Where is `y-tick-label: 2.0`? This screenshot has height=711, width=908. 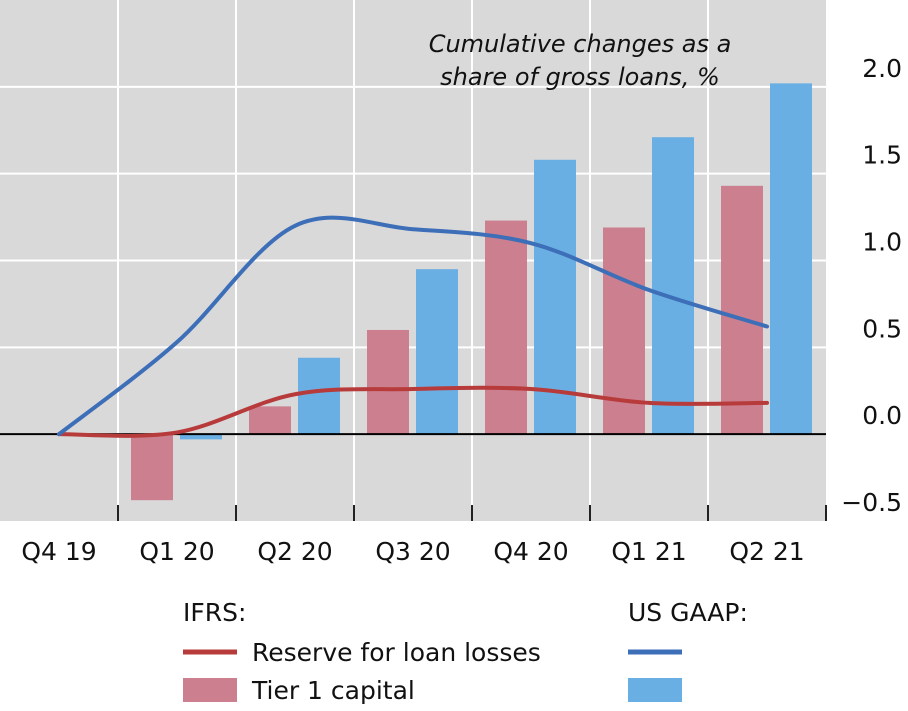
y-tick-label: 2.0 is located at coordinates (882, 68).